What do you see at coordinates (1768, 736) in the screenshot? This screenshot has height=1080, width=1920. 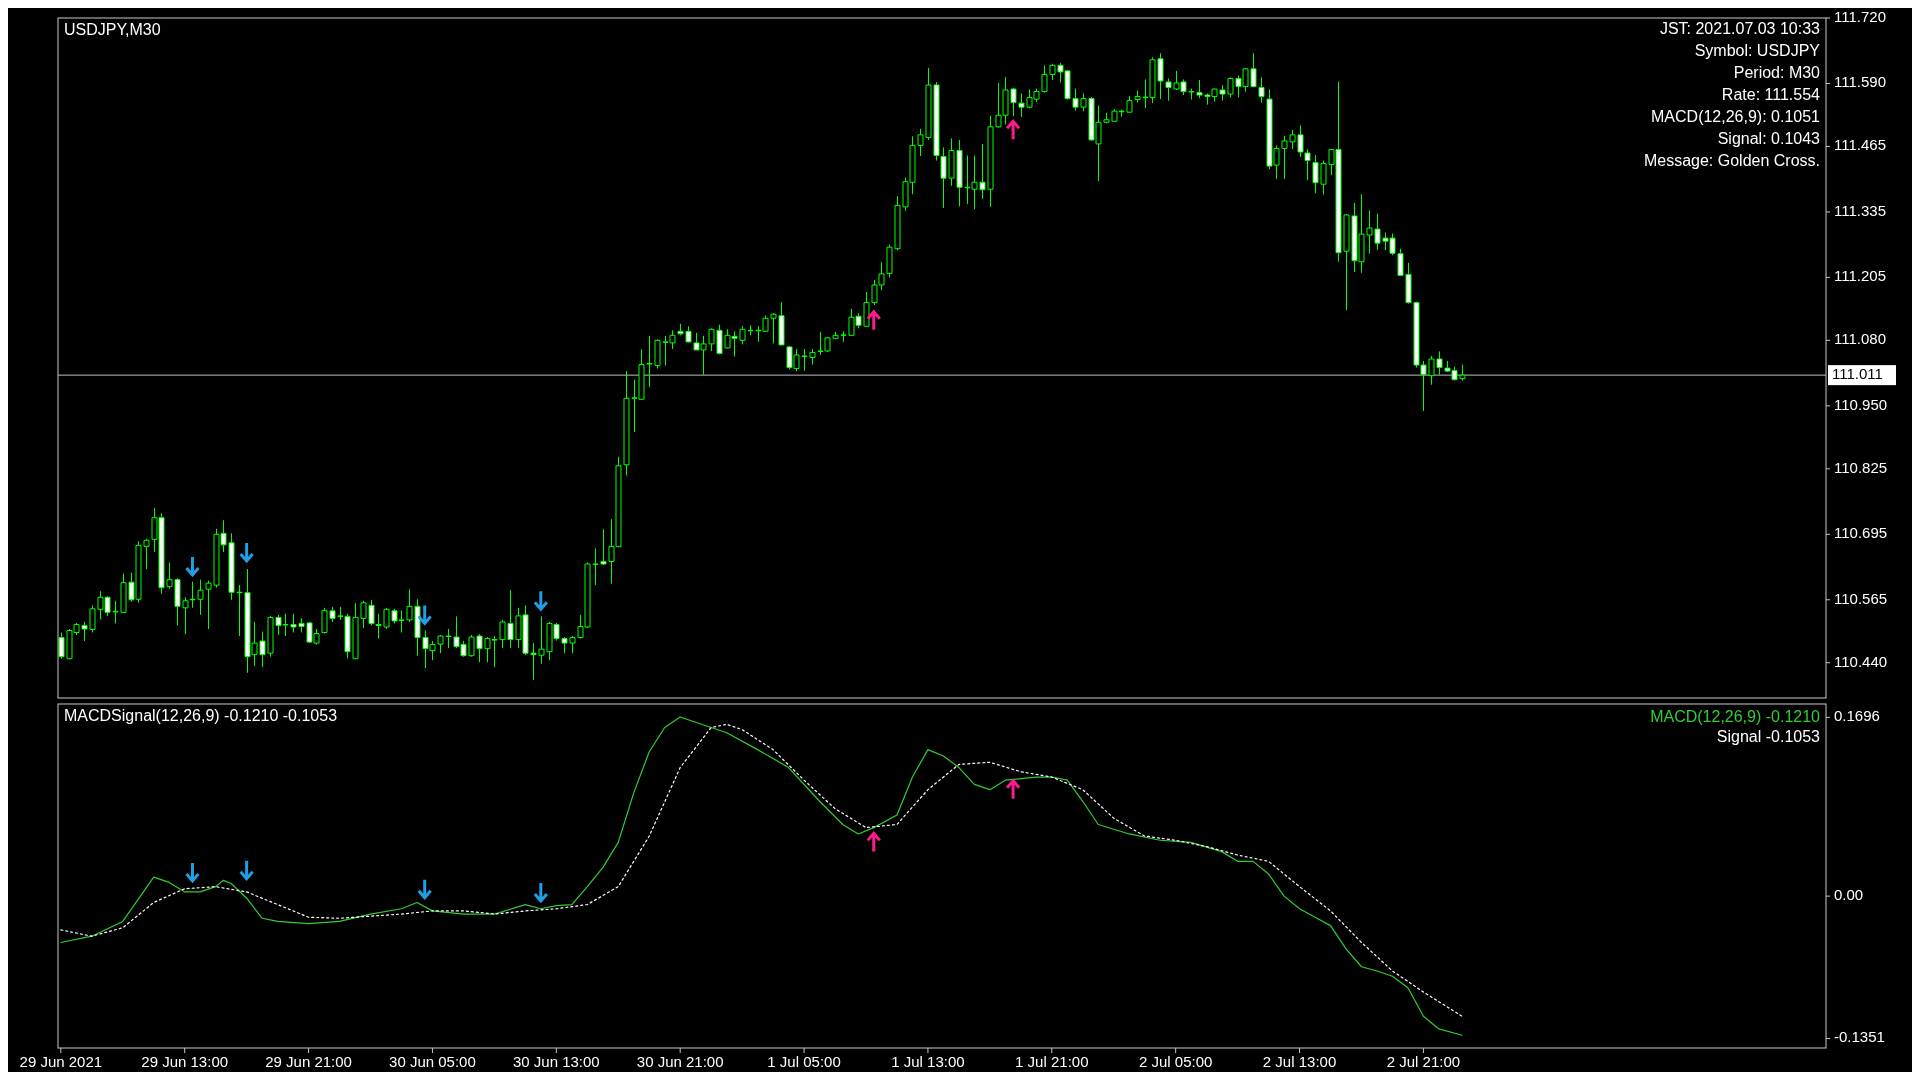 I see `text: Signal -0.1053` at bounding box center [1768, 736].